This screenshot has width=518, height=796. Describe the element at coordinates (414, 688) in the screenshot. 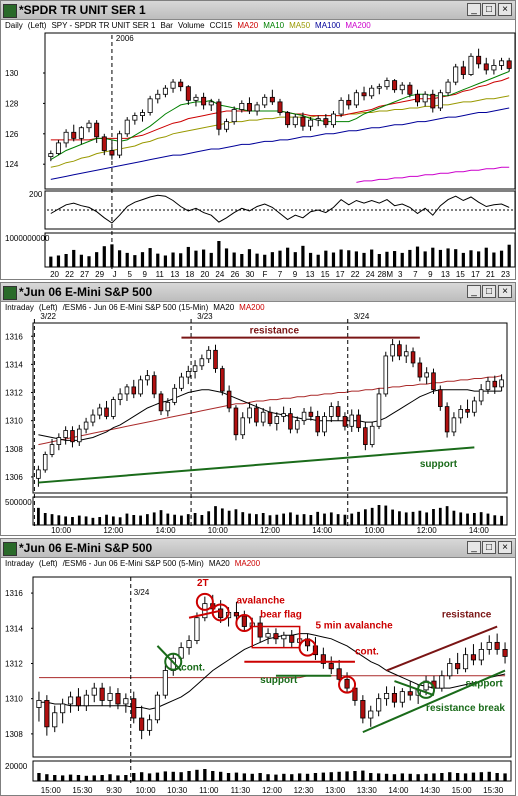

I see `resistance-break-mark` at that location.